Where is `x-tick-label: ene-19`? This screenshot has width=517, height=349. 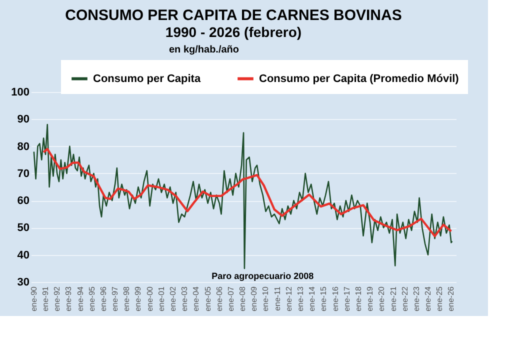 x-tick-label: ene-19 is located at coordinates (370, 299).